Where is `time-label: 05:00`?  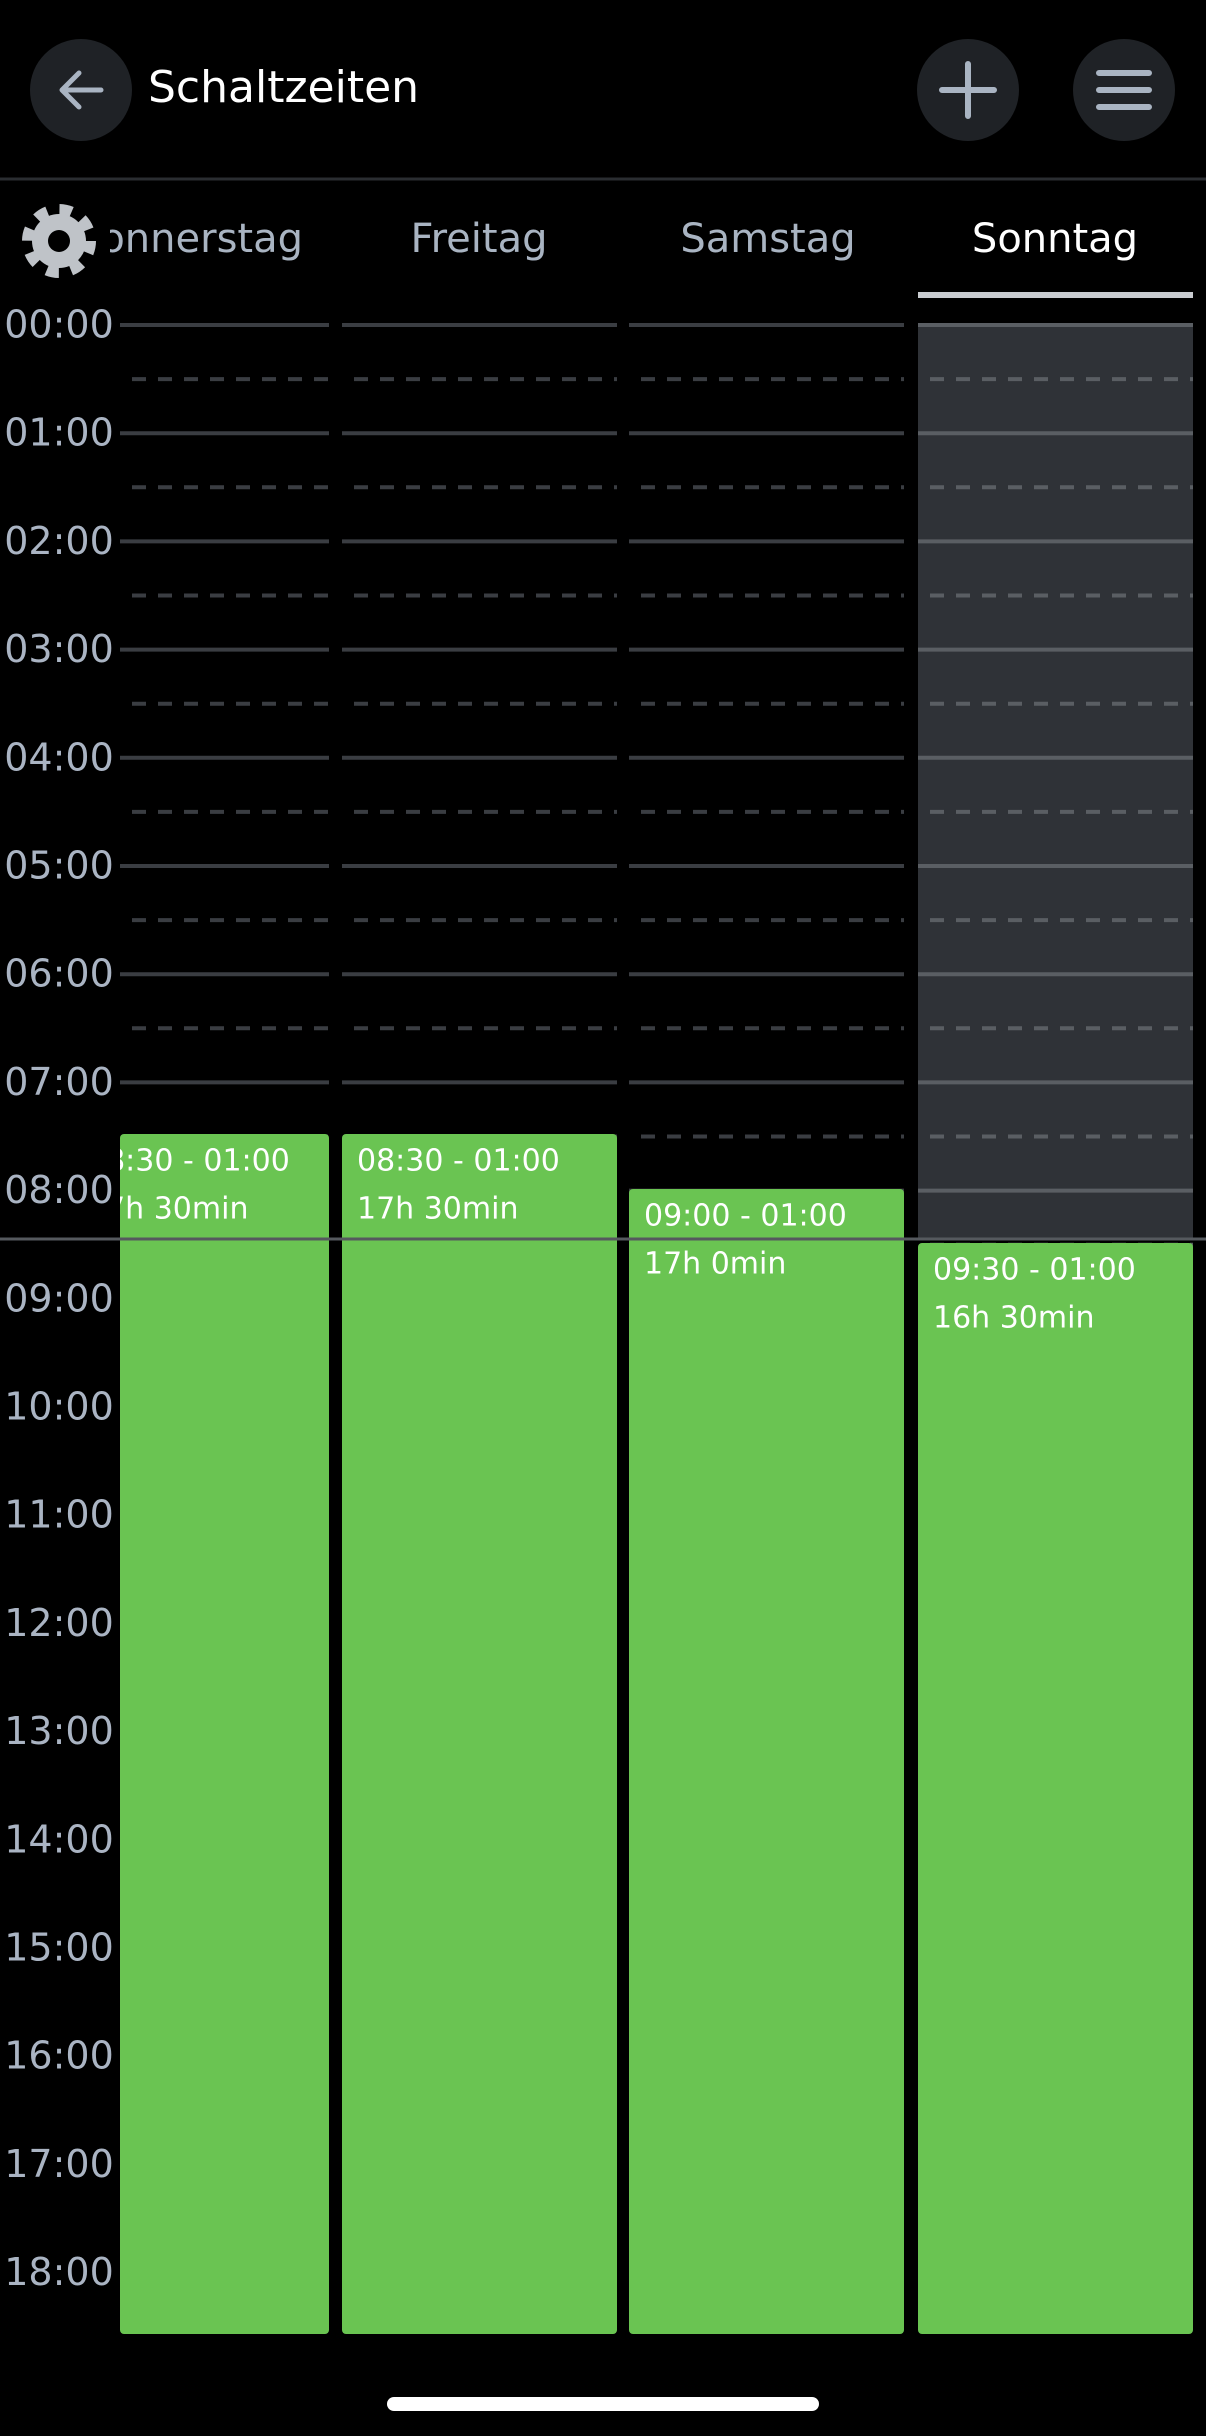 time-label: 05:00 is located at coordinates (59, 866).